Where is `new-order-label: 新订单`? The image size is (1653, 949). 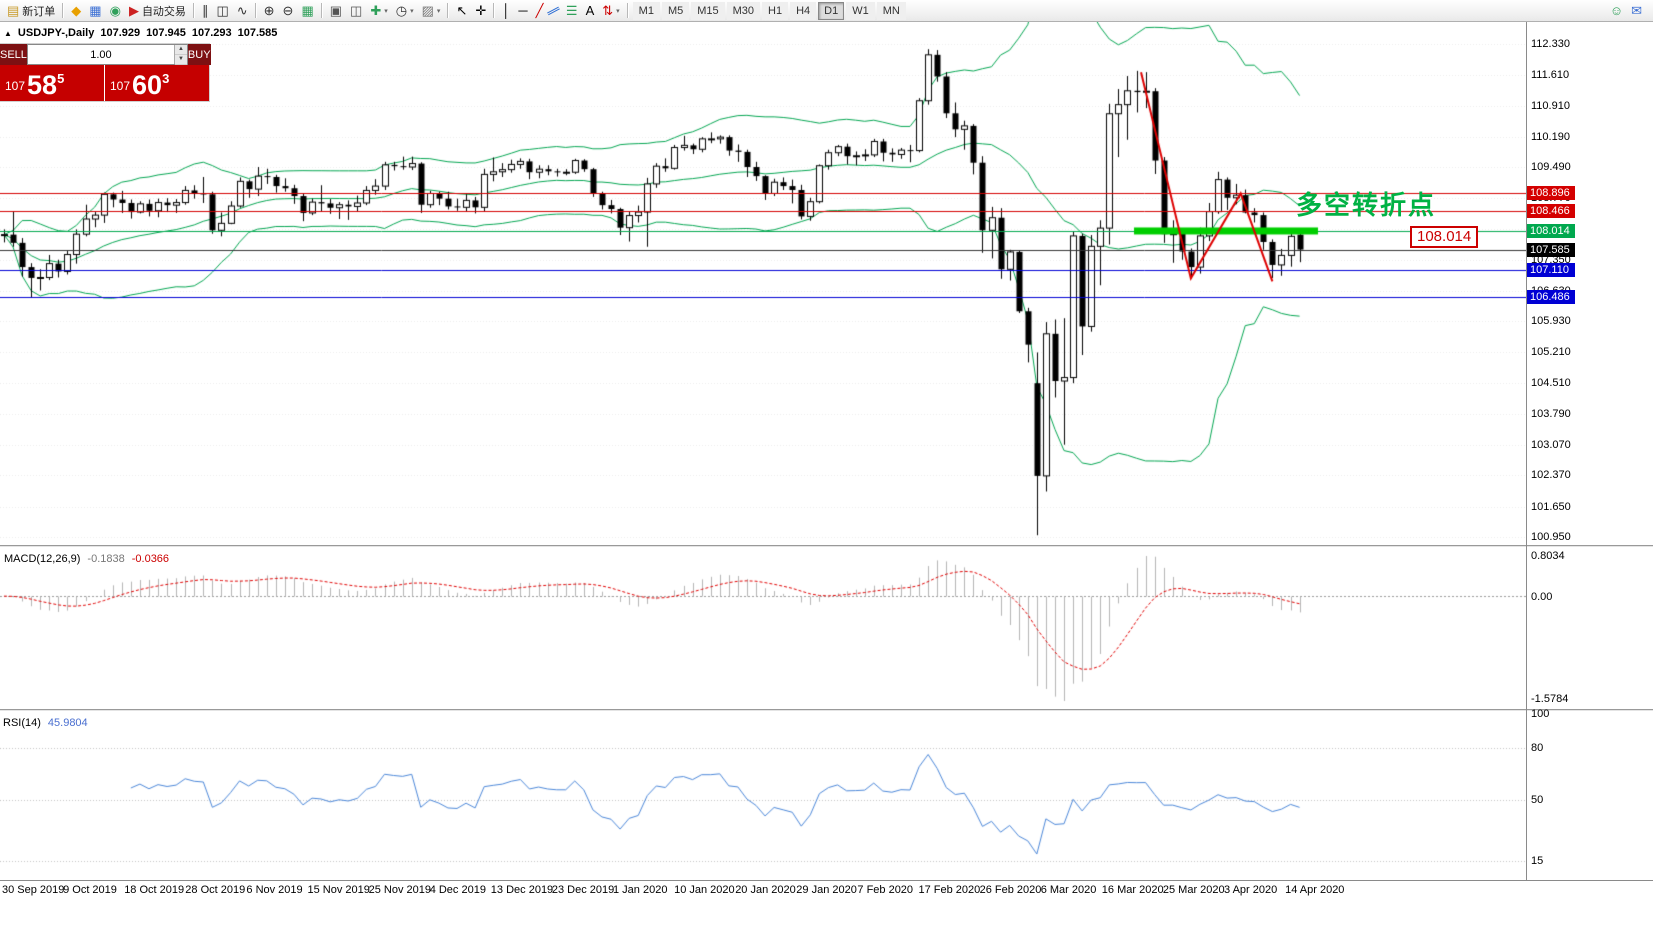
new-order-label: 新订单 is located at coordinates (39, 11).